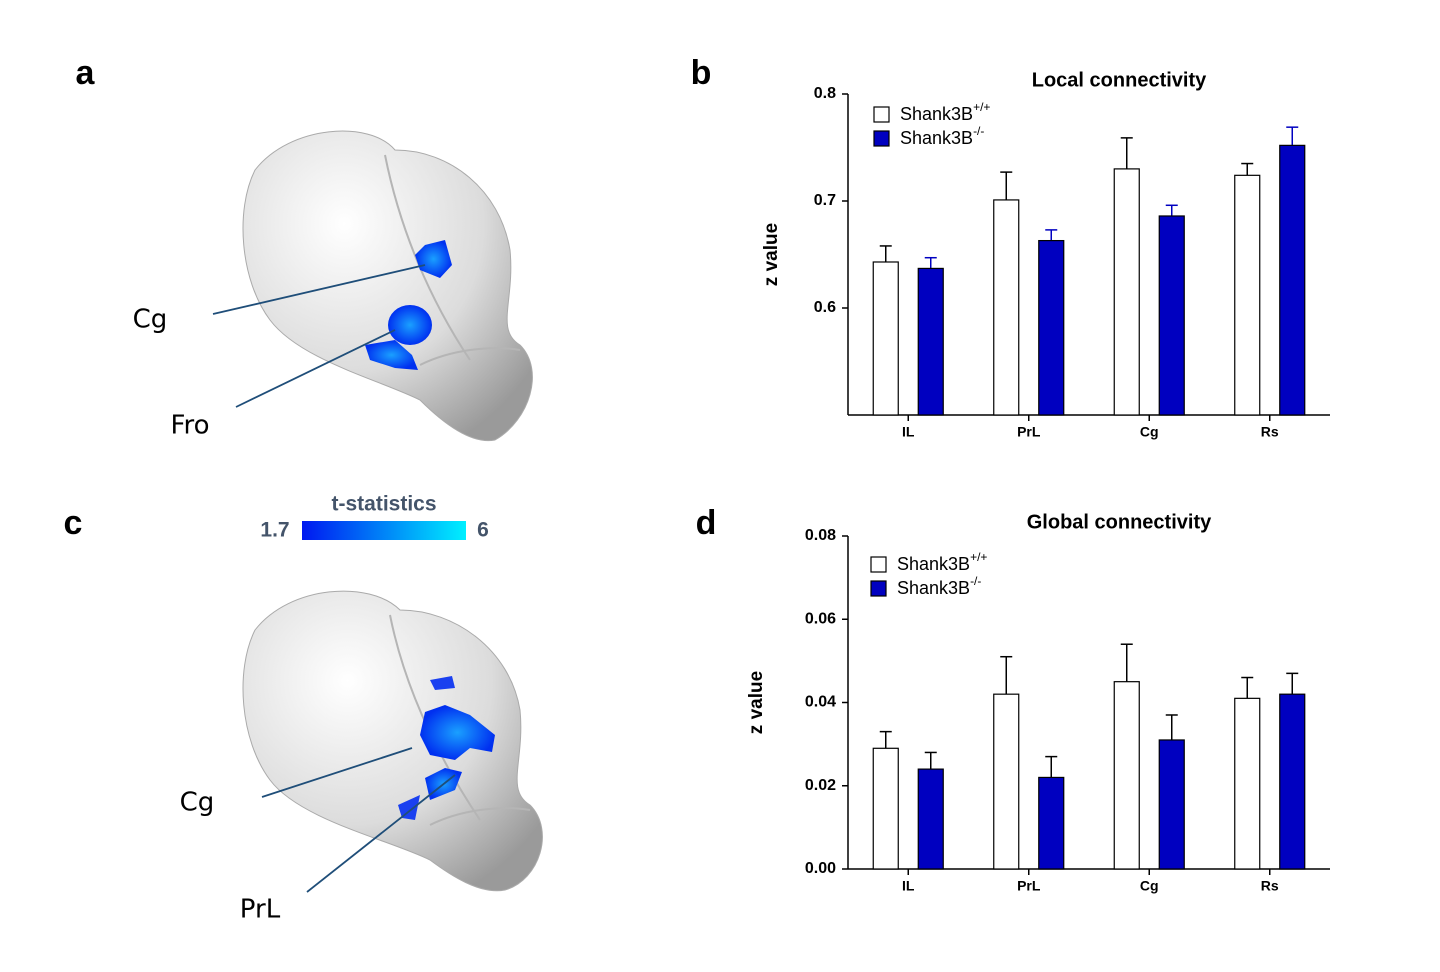 The height and width of the screenshot is (972, 1440). Describe the element at coordinates (820, 702) in the screenshot. I see `y-tick-label: 0.04` at that location.